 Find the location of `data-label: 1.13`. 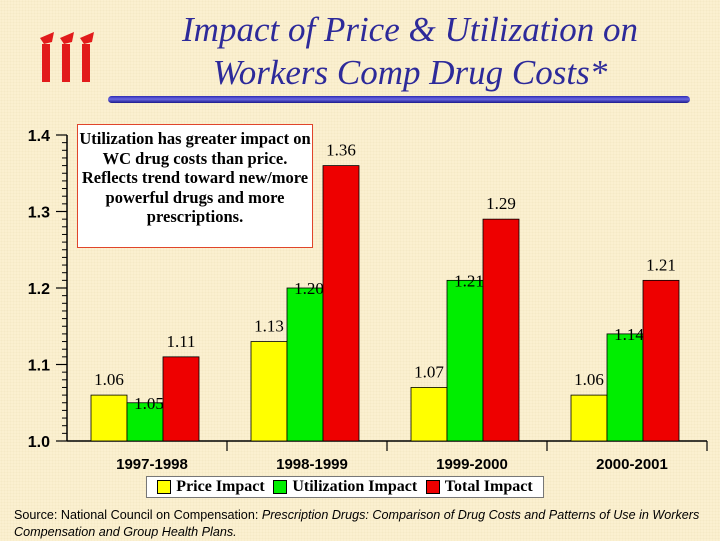

data-label: 1.13 is located at coordinates (269, 326).